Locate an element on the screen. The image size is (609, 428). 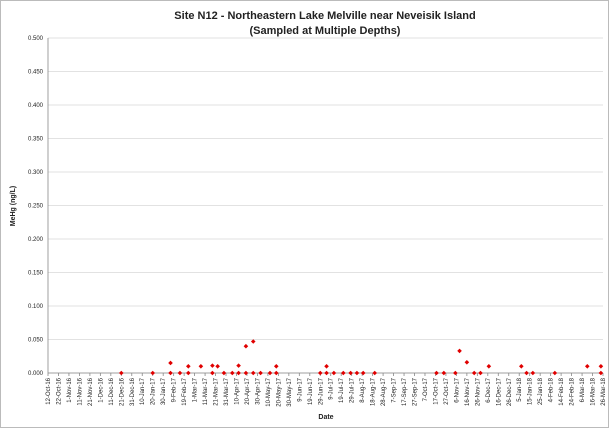
x-tick-label: 28-Aug-17 is located at coordinates (384, 391).